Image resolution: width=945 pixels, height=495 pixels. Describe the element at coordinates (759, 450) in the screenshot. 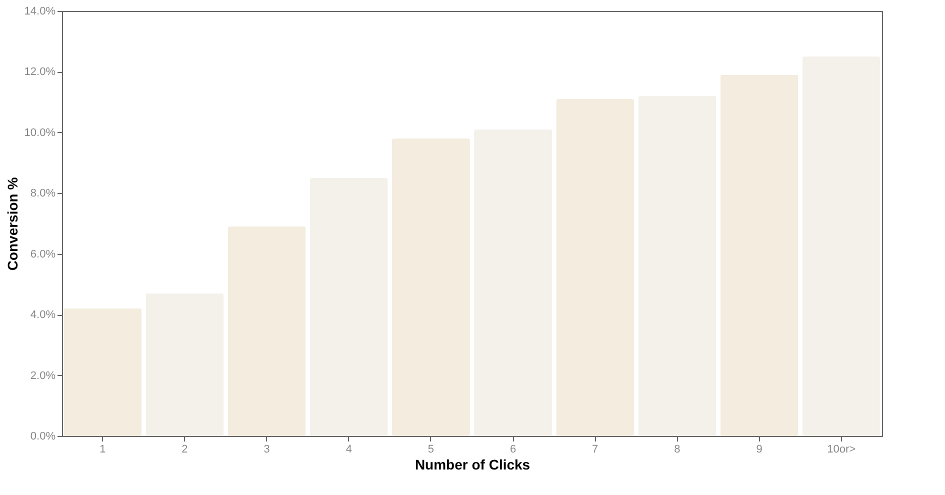

I see `x-tick-label: 9` at that location.